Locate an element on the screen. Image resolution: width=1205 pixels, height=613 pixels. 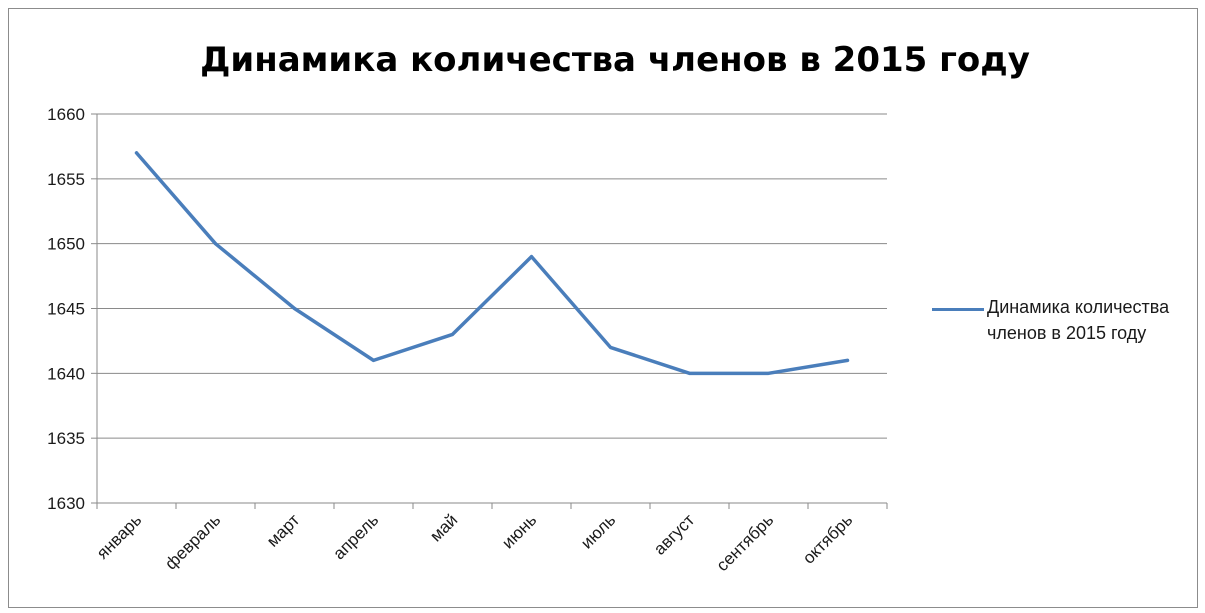
x-tick-label: июль is located at coordinates (598, 531).